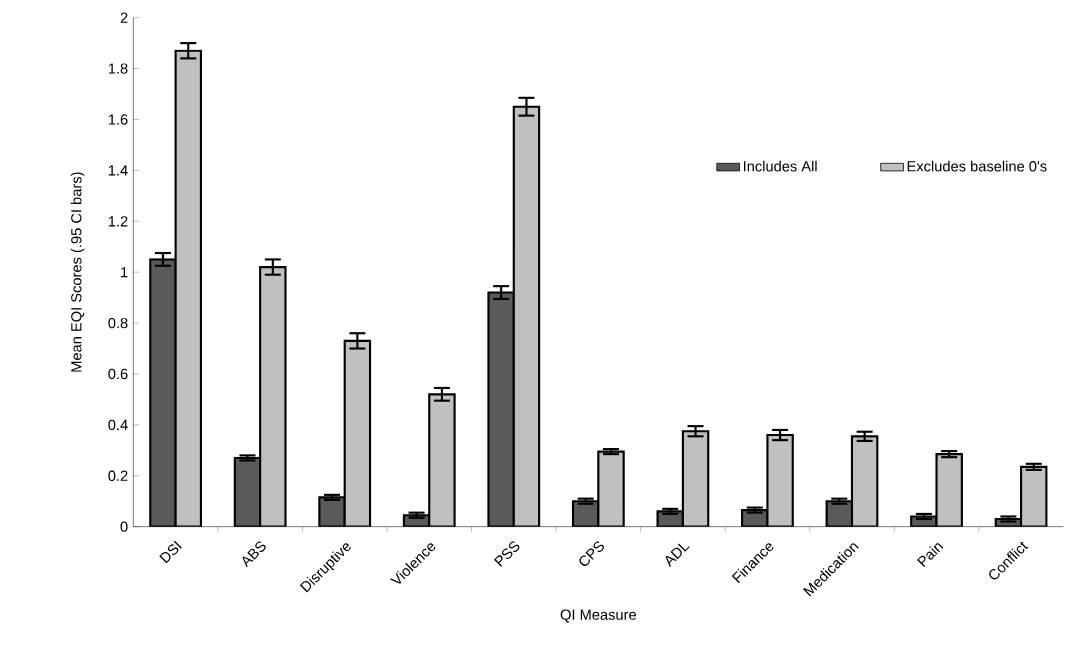  What do you see at coordinates (118, 68) in the screenshot?
I see `y-tick-label: 1.8` at bounding box center [118, 68].